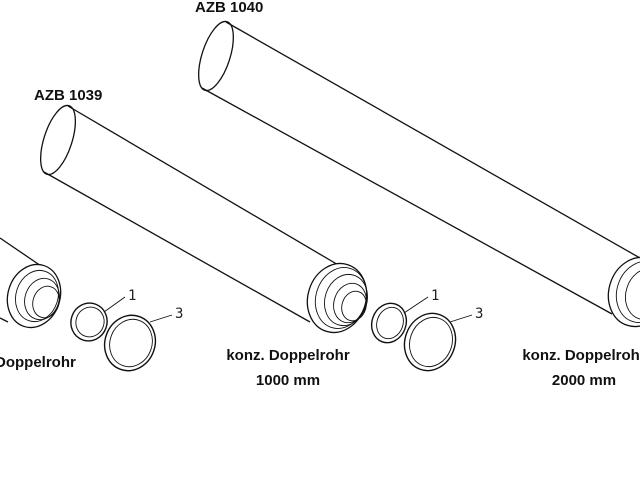 This screenshot has width=640, height=480. What do you see at coordinates (179, 314) in the screenshot?
I see `callout-left-3: 3` at bounding box center [179, 314].